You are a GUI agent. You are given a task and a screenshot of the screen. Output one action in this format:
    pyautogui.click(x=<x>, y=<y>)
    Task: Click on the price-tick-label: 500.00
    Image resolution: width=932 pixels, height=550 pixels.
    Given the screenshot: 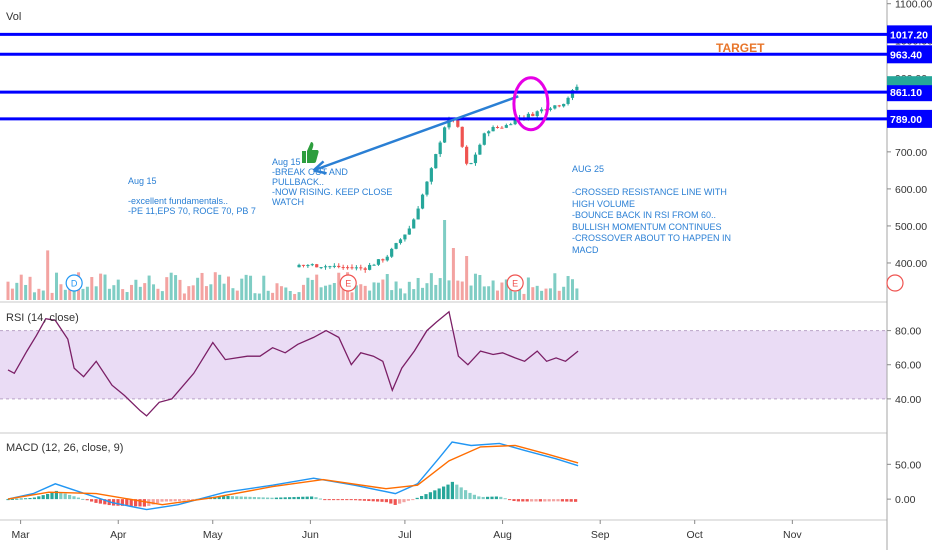 What is the action you would take?
    pyautogui.click(x=911, y=227)
    